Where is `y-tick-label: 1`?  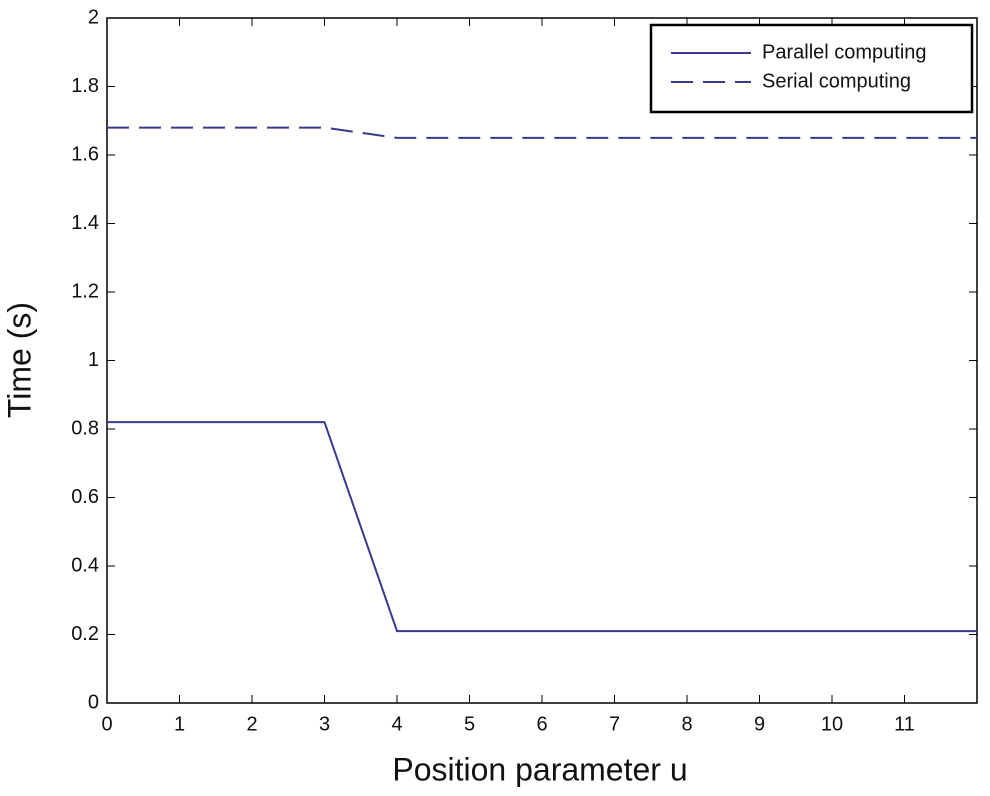
y-tick-label: 1 is located at coordinates (93, 360).